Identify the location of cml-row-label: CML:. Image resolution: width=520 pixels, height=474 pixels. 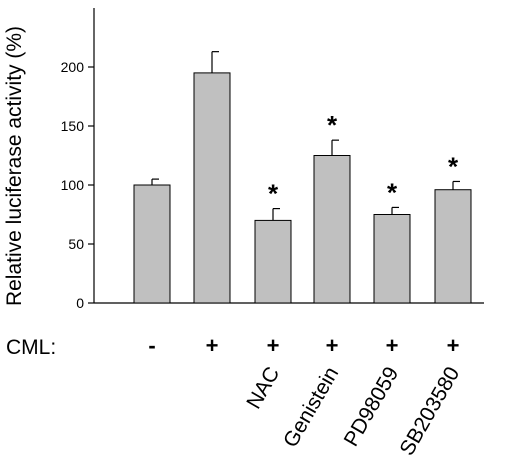
(31, 347).